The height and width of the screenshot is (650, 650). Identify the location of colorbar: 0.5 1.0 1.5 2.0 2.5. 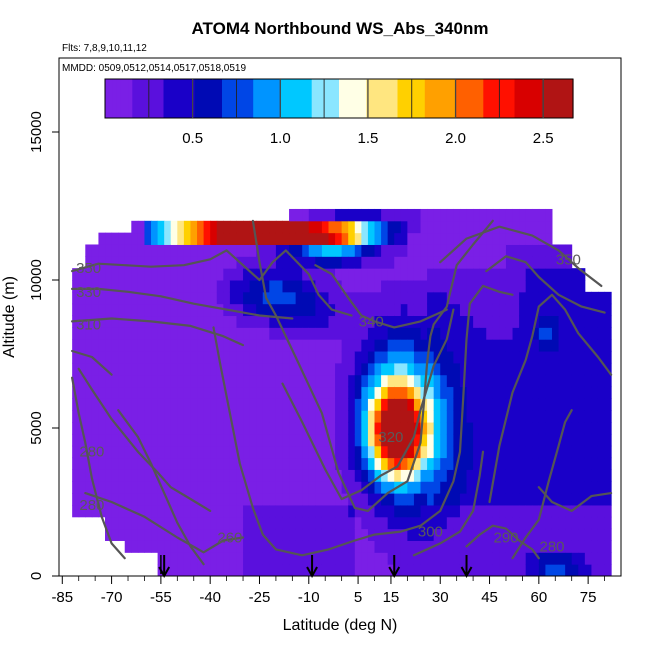
(339, 112).